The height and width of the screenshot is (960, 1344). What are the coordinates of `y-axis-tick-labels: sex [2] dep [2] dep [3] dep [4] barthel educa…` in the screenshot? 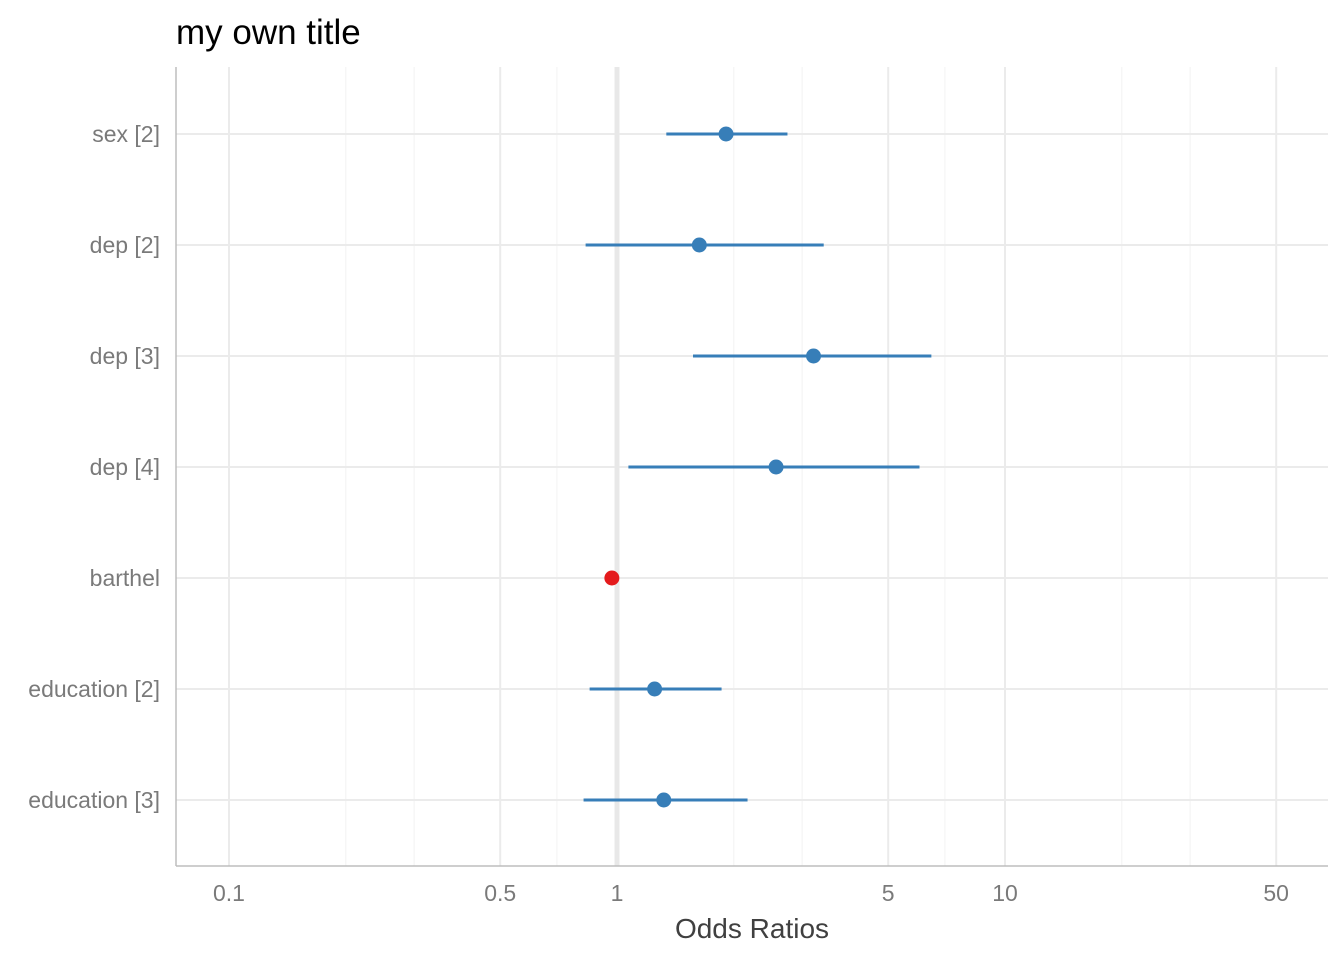 It's located at (94, 467).